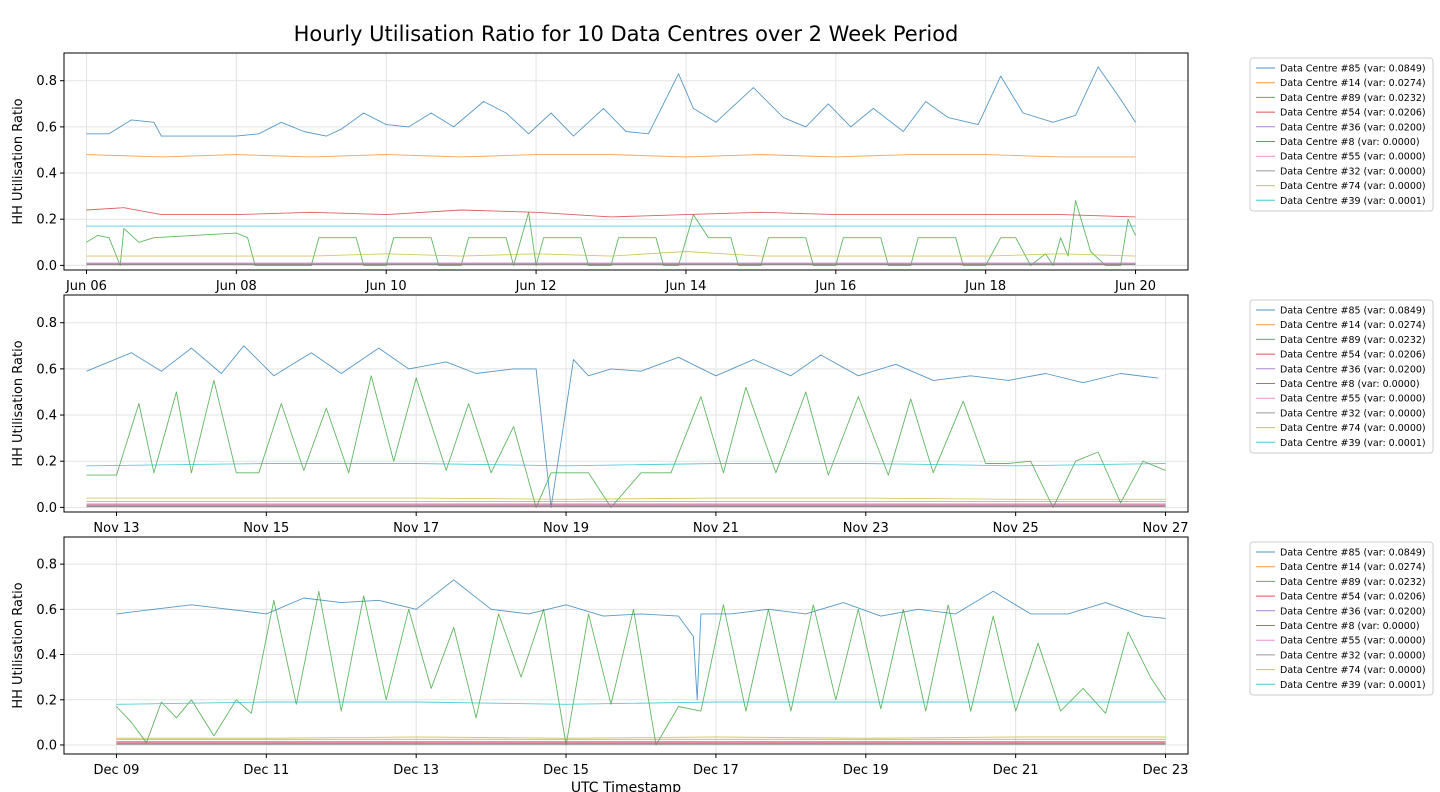 The image size is (1440, 792). What do you see at coordinates (386, 286) in the screenshot?
I see `x-tick-label: Jun 10` at bounding box center [386, 286].